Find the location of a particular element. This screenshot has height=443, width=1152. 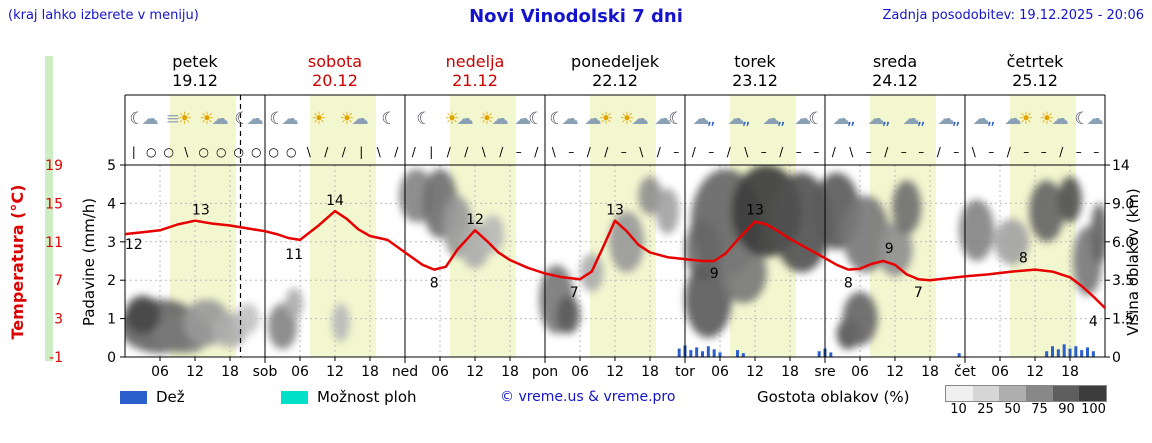

x-day-label: sre is located at coordinates (824, 372).